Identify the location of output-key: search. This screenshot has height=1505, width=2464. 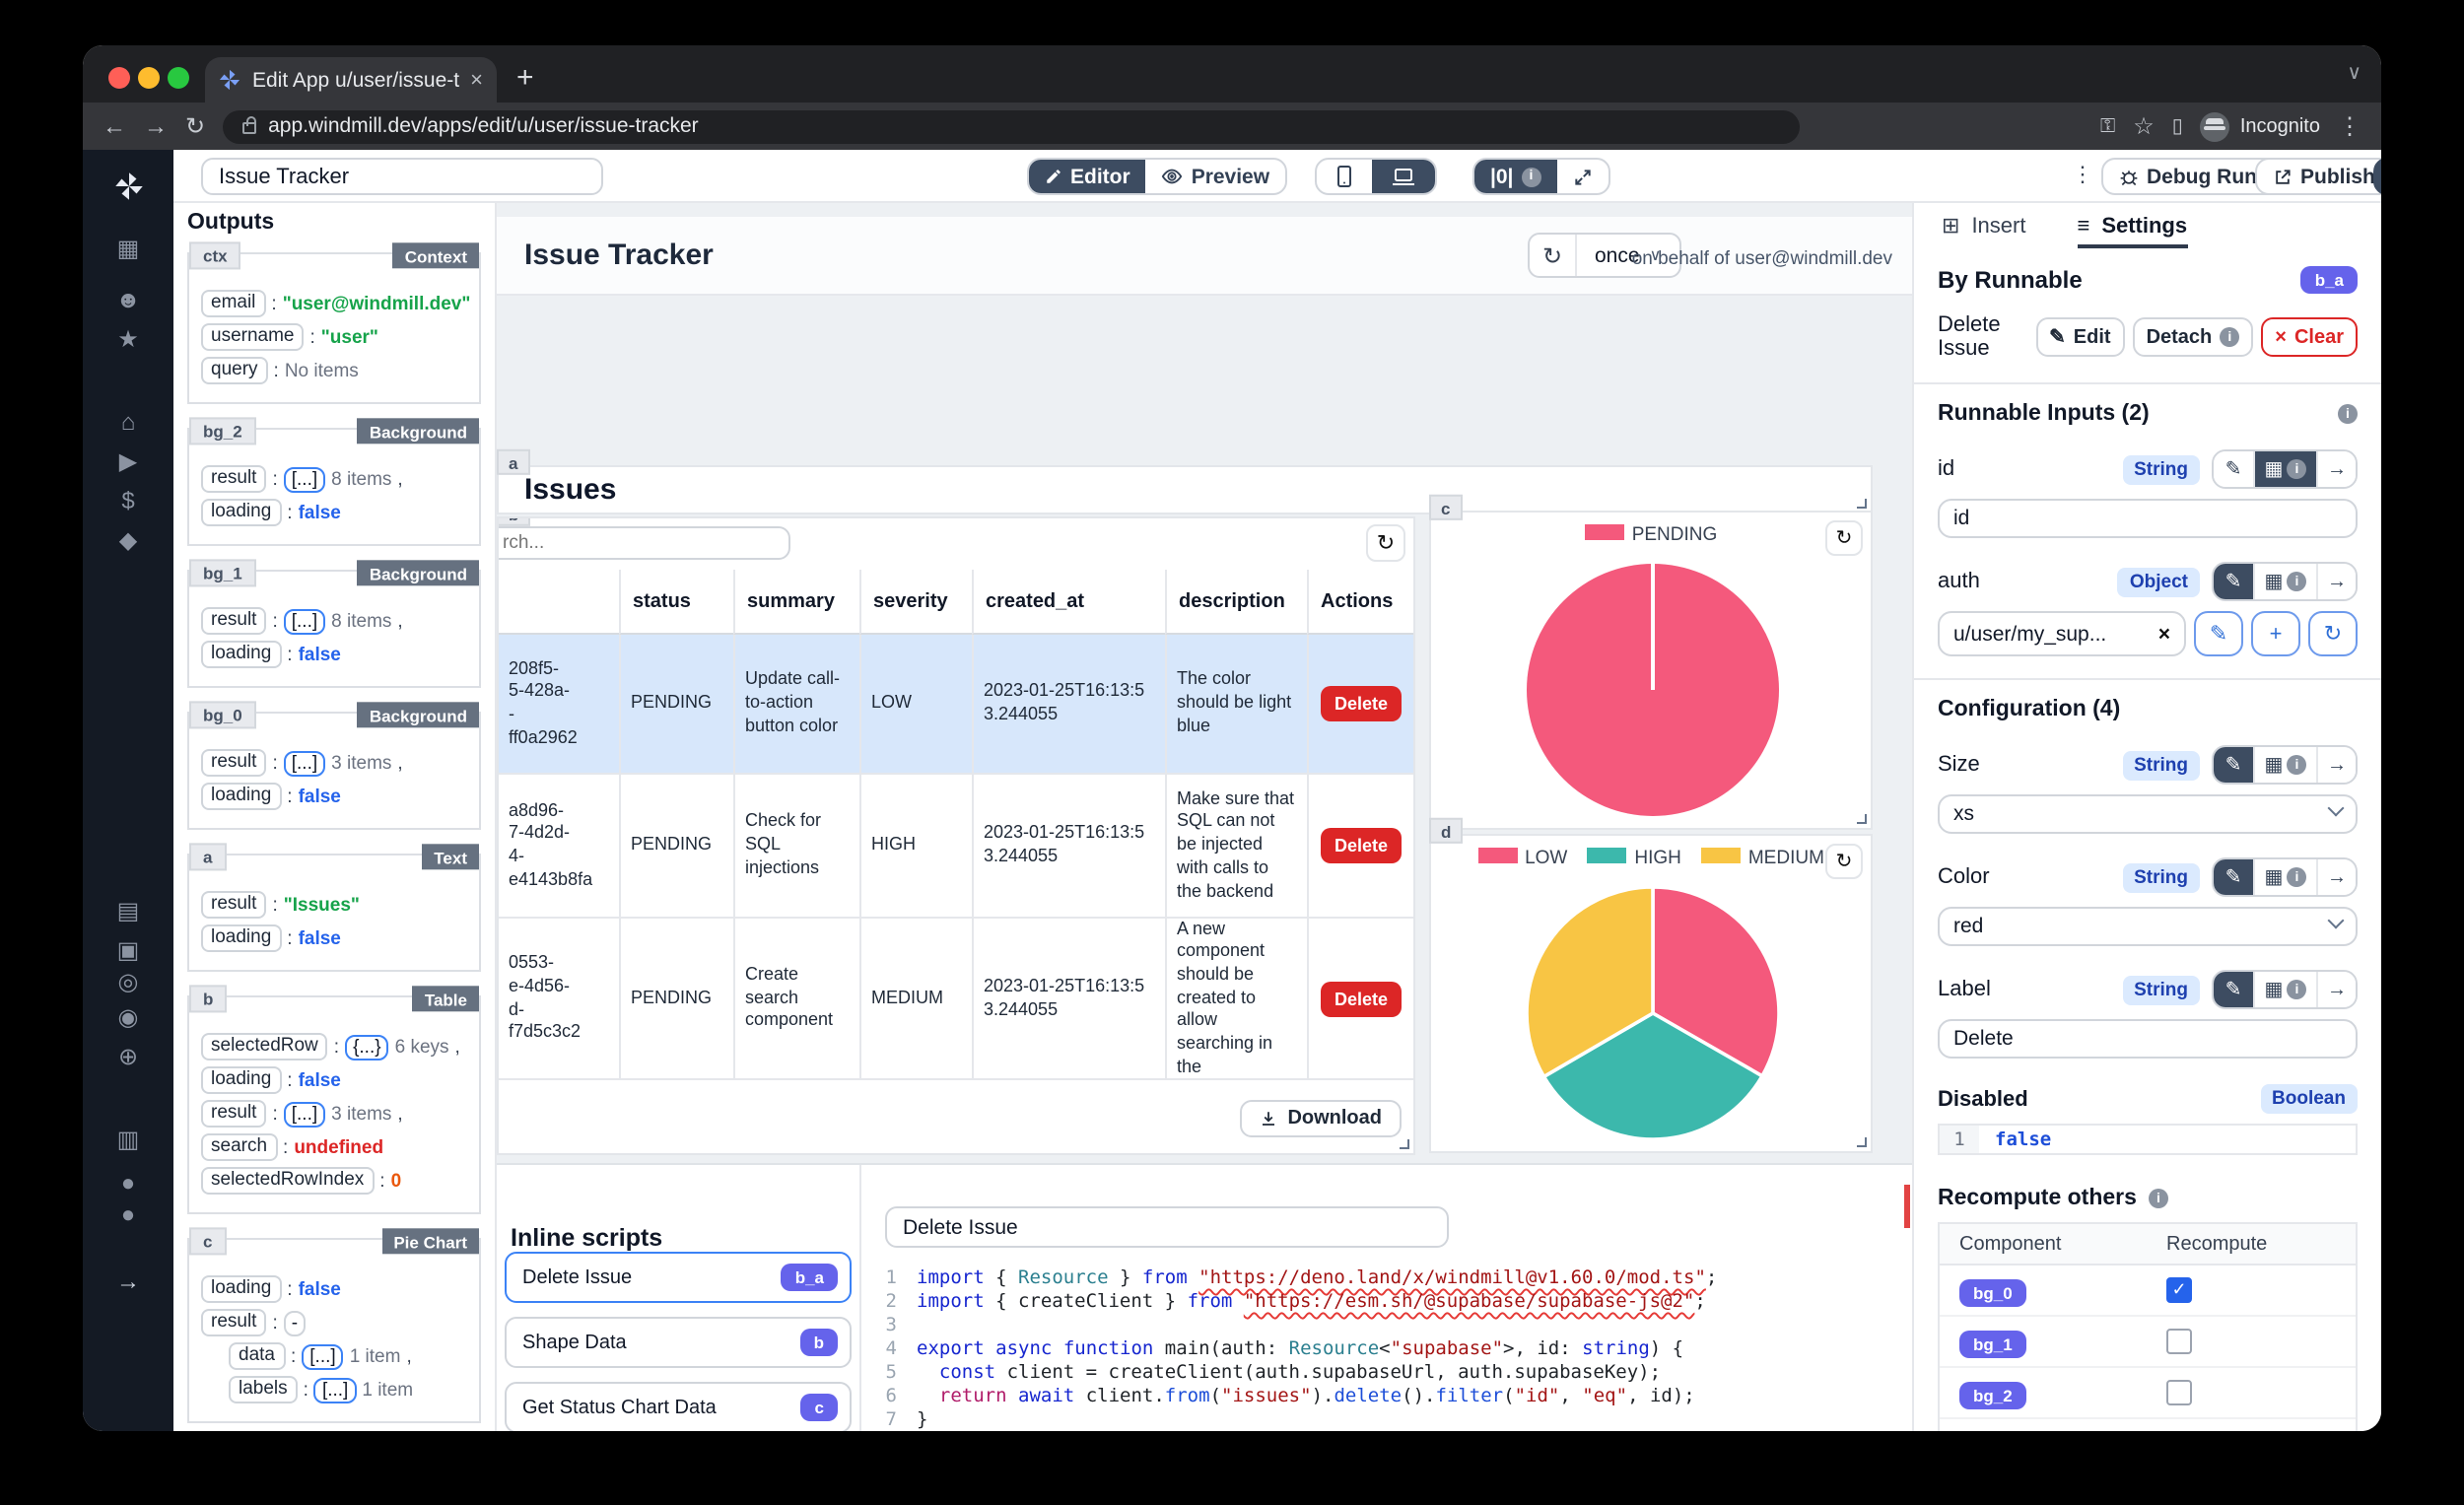
(239, 1147).